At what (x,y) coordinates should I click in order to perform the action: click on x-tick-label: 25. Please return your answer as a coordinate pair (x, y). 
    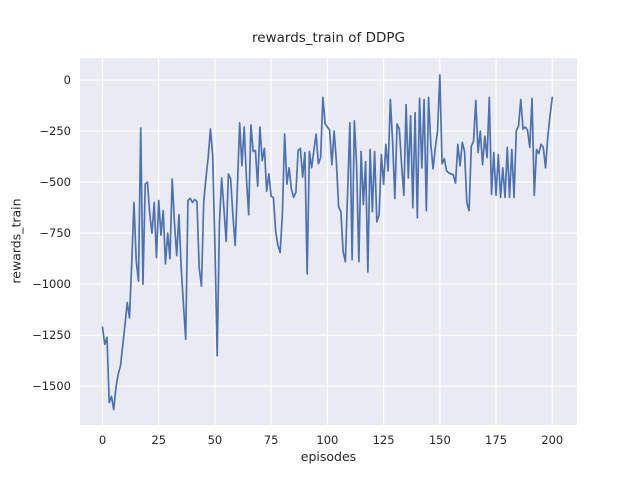
    Looking at the image, I should click on (159, 440).